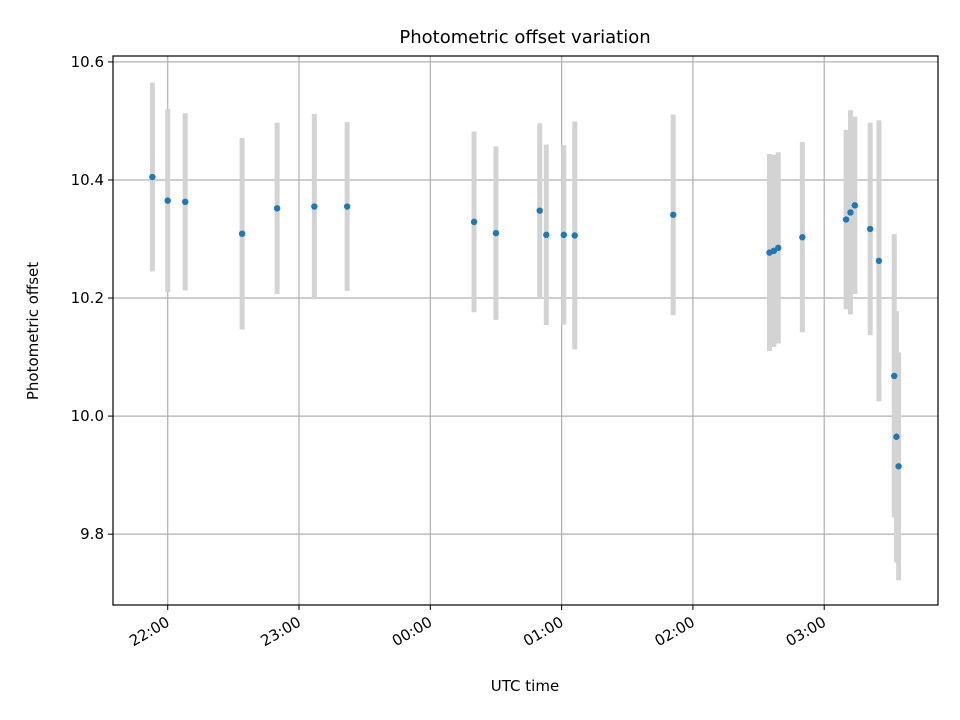 The width and height of the screenshot is (960, 720). Describe the element at coordinates (674, 631) in the screenshot. I see `x-tick-label: 02:00` at that location.